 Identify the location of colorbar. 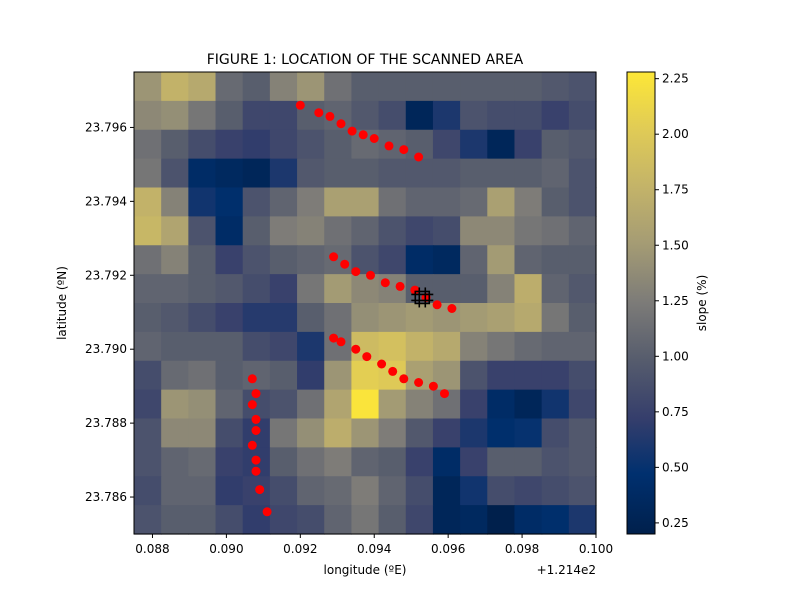
(641, 303).